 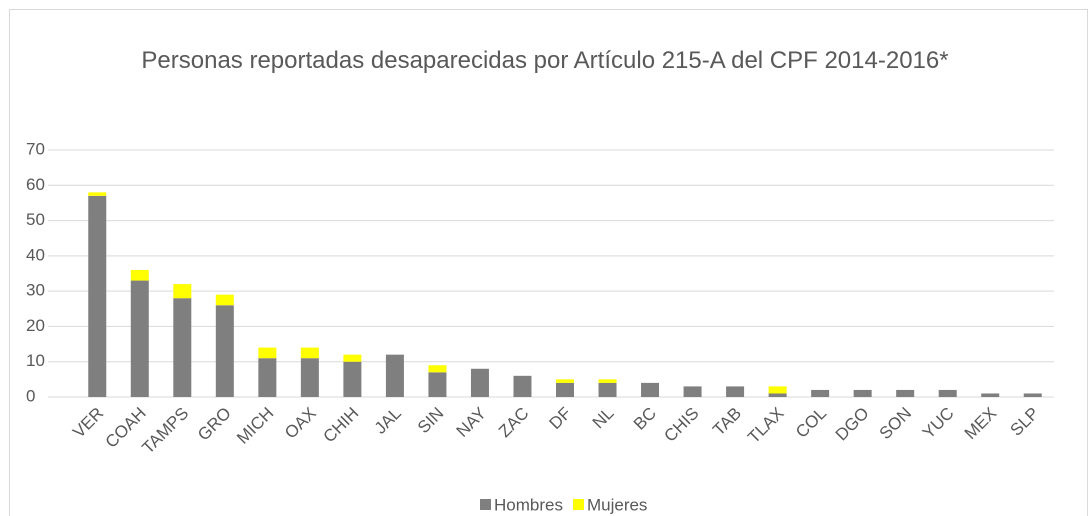 What do you see at coordinates (617, 504) in the screenshot?
I see `legend-label: Mujeres` at bounding box center [617, 504].